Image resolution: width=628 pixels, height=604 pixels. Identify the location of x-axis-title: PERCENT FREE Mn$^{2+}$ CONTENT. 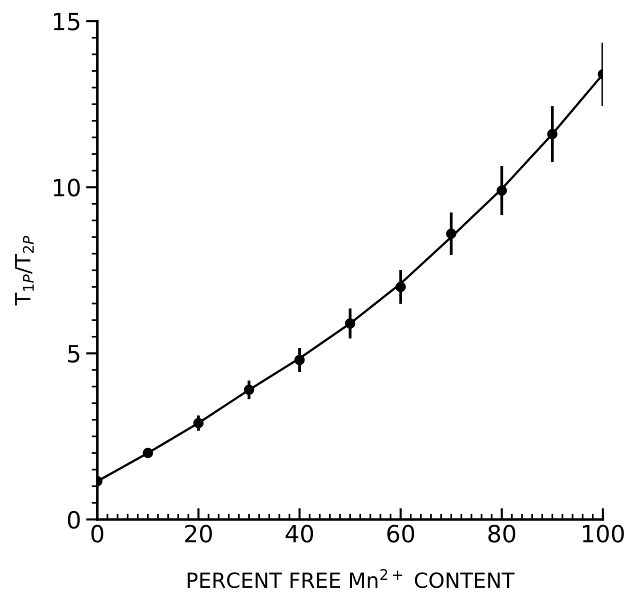
(351, 578).